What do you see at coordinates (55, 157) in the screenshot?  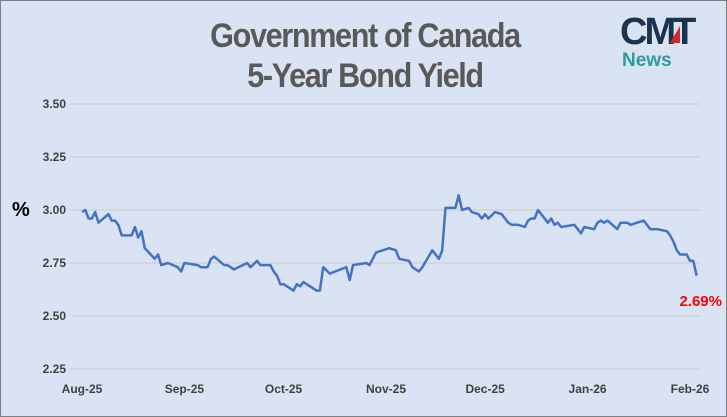 I see `y-tick-label: 3.25` at bounding box center [55, 157].